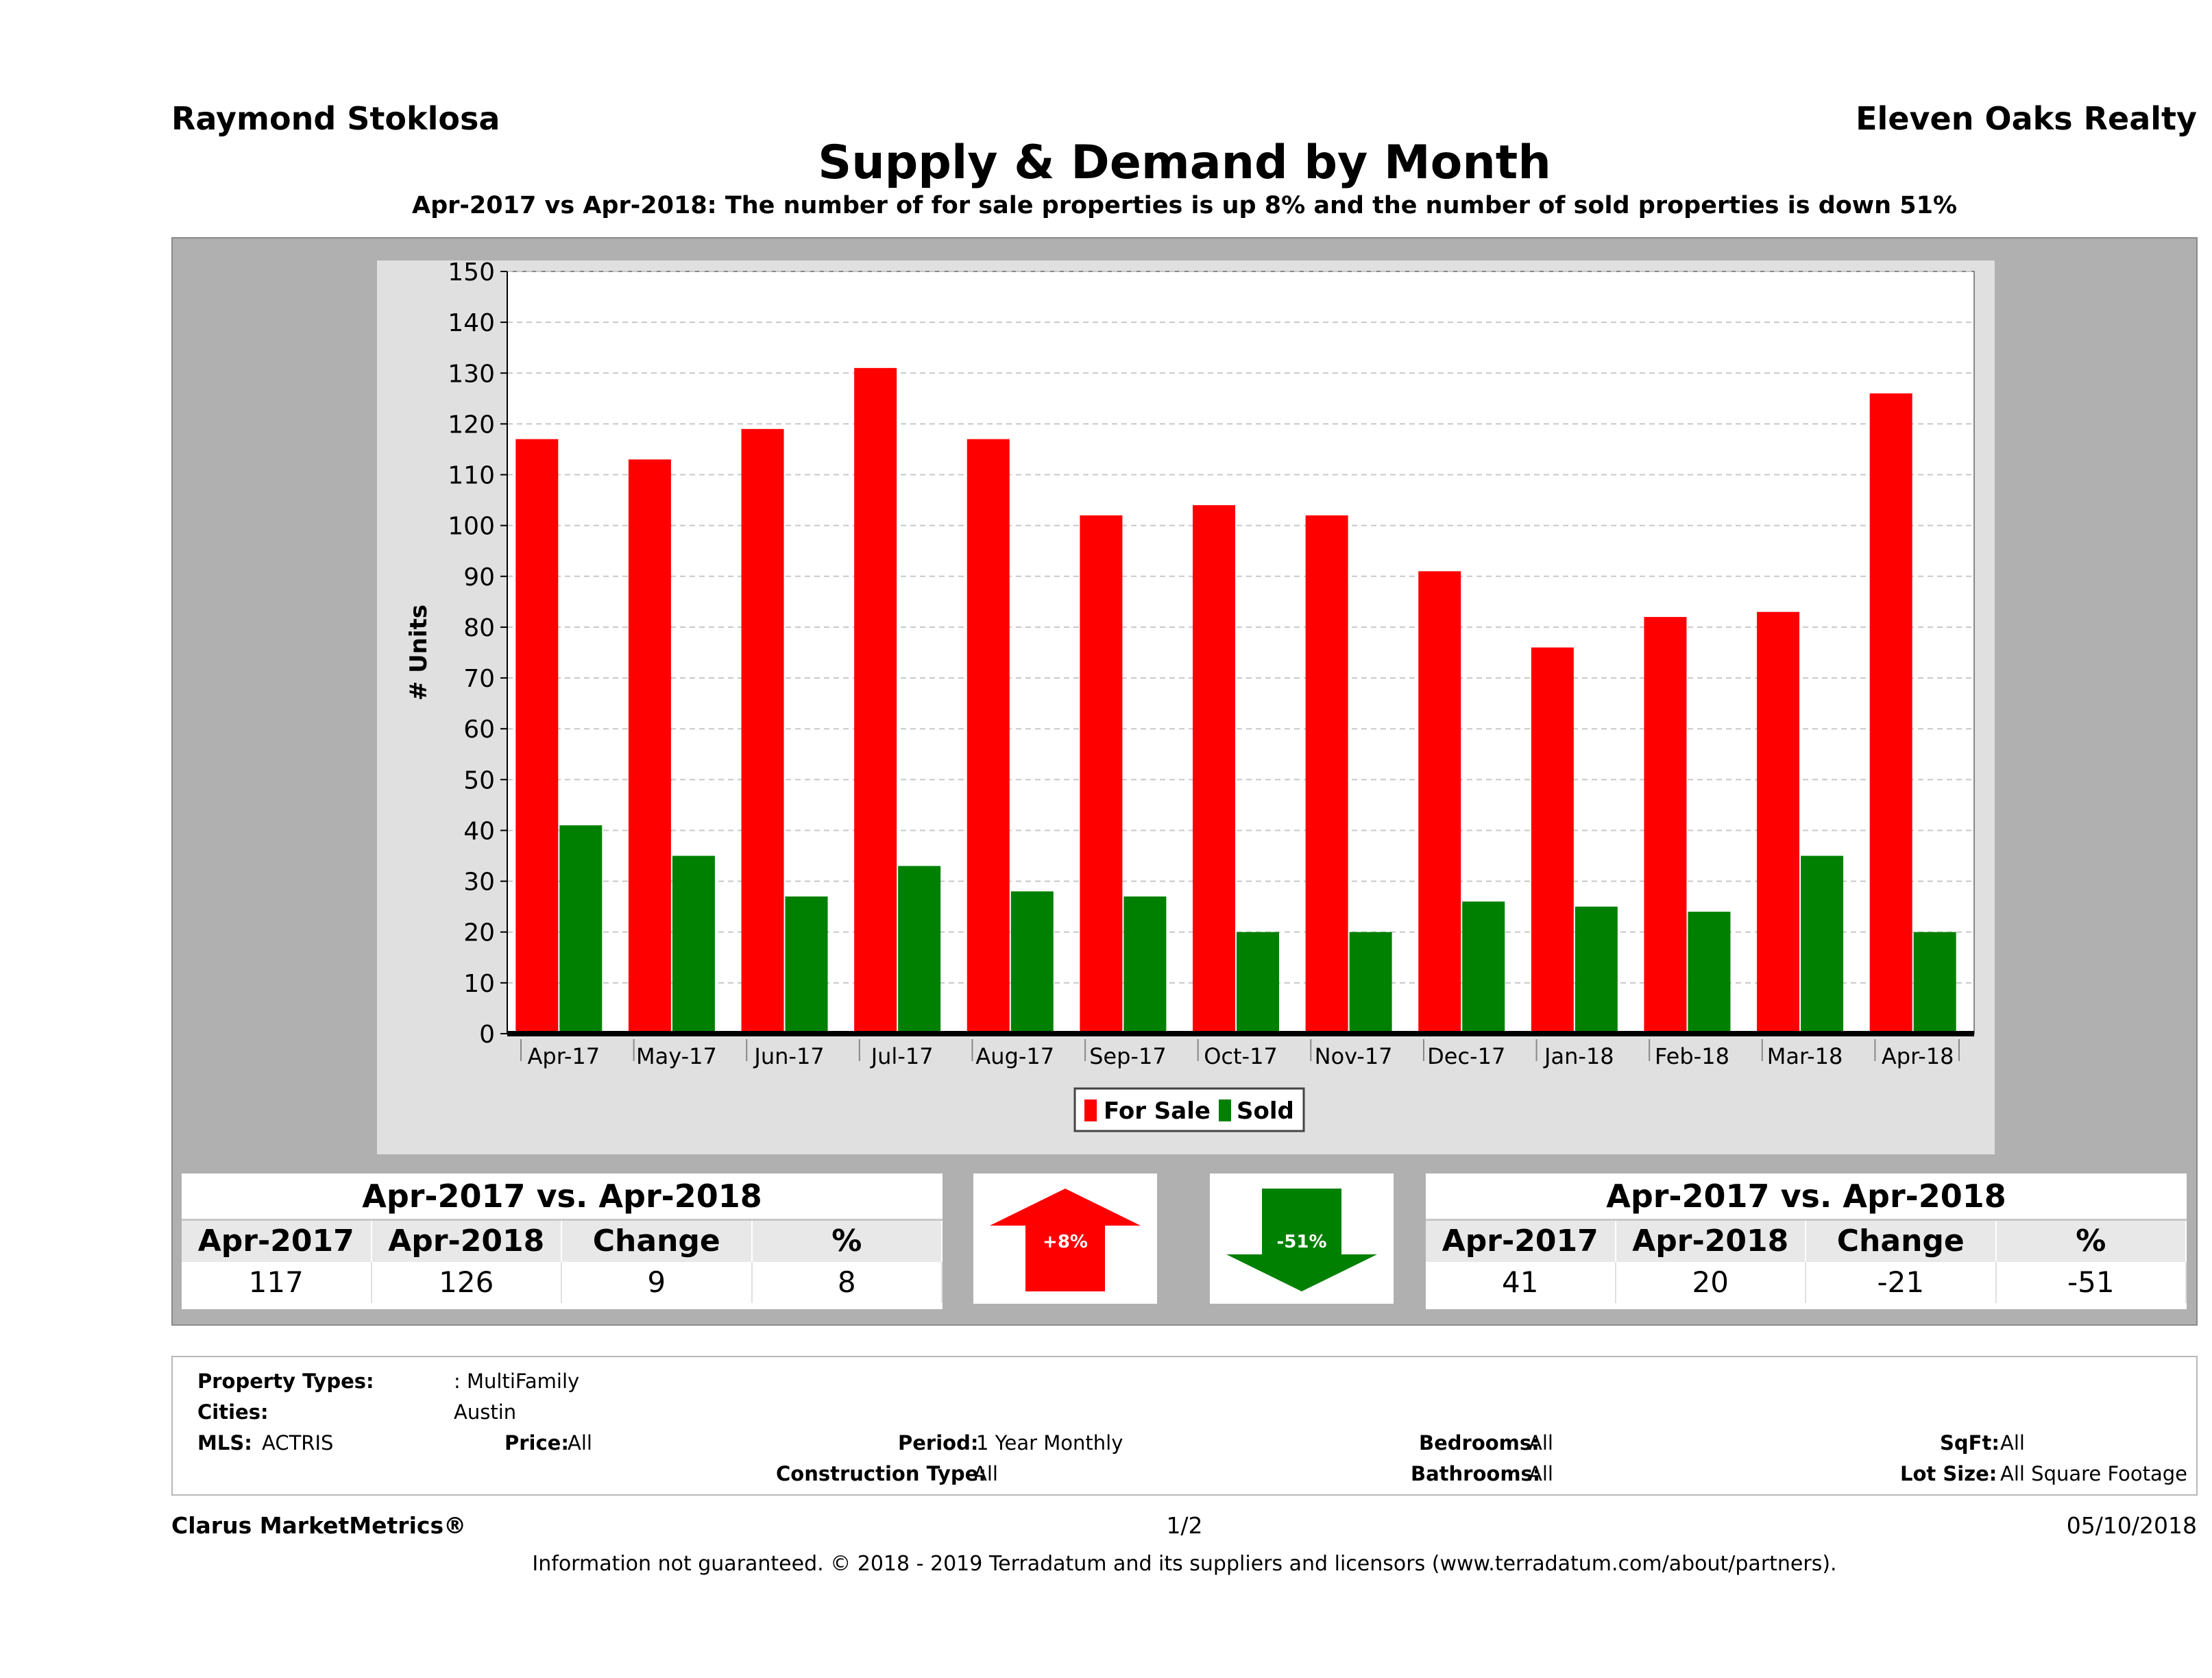  What do you see at coordinates (1949, 1473) in the screenshot?
I see `lot-size-label: Lot Size:` at bounding box center [1949, 1473].